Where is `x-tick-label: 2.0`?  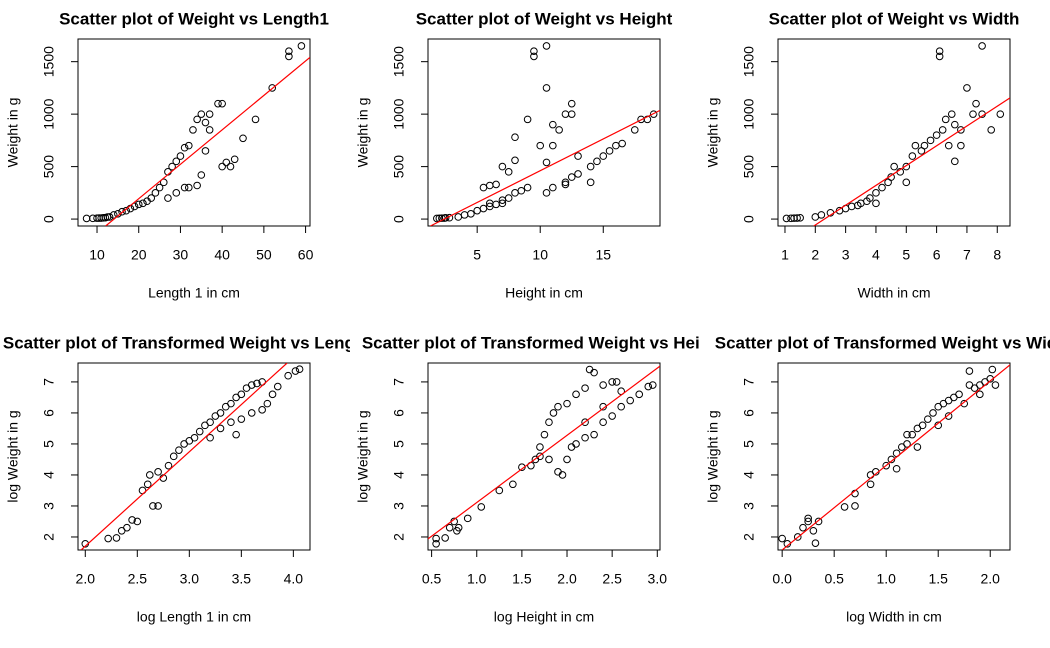
x-tick-label: 2.0 is located at coordinates (990, 579).